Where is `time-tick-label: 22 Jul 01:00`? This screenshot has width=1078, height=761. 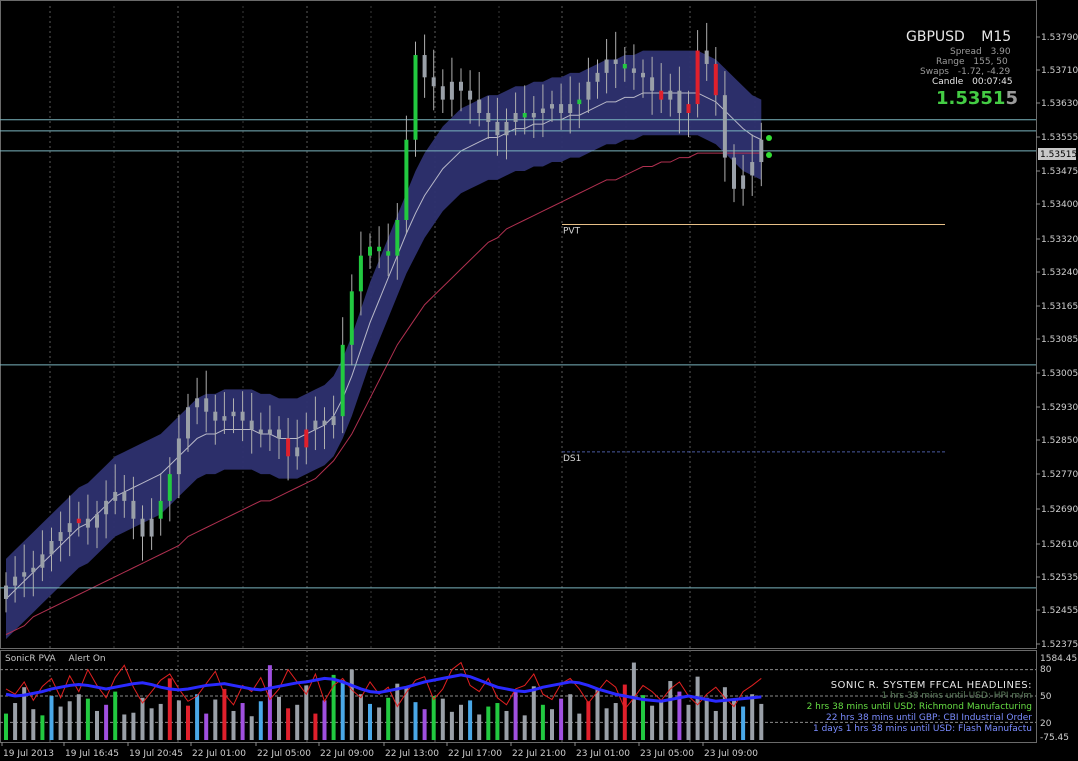
time-tick-label: 22 Jul 01:00 is located at coordinates (219, 754).